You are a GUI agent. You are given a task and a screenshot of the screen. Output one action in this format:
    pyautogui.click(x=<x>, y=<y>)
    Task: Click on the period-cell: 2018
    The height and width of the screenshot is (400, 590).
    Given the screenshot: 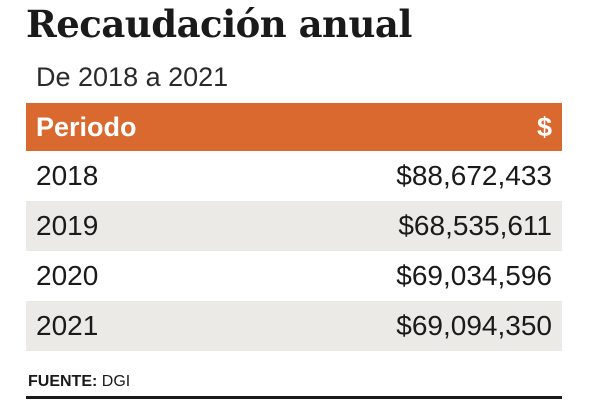 What is the action you would take?
    pyautogui.click(x=67, y=175)
    